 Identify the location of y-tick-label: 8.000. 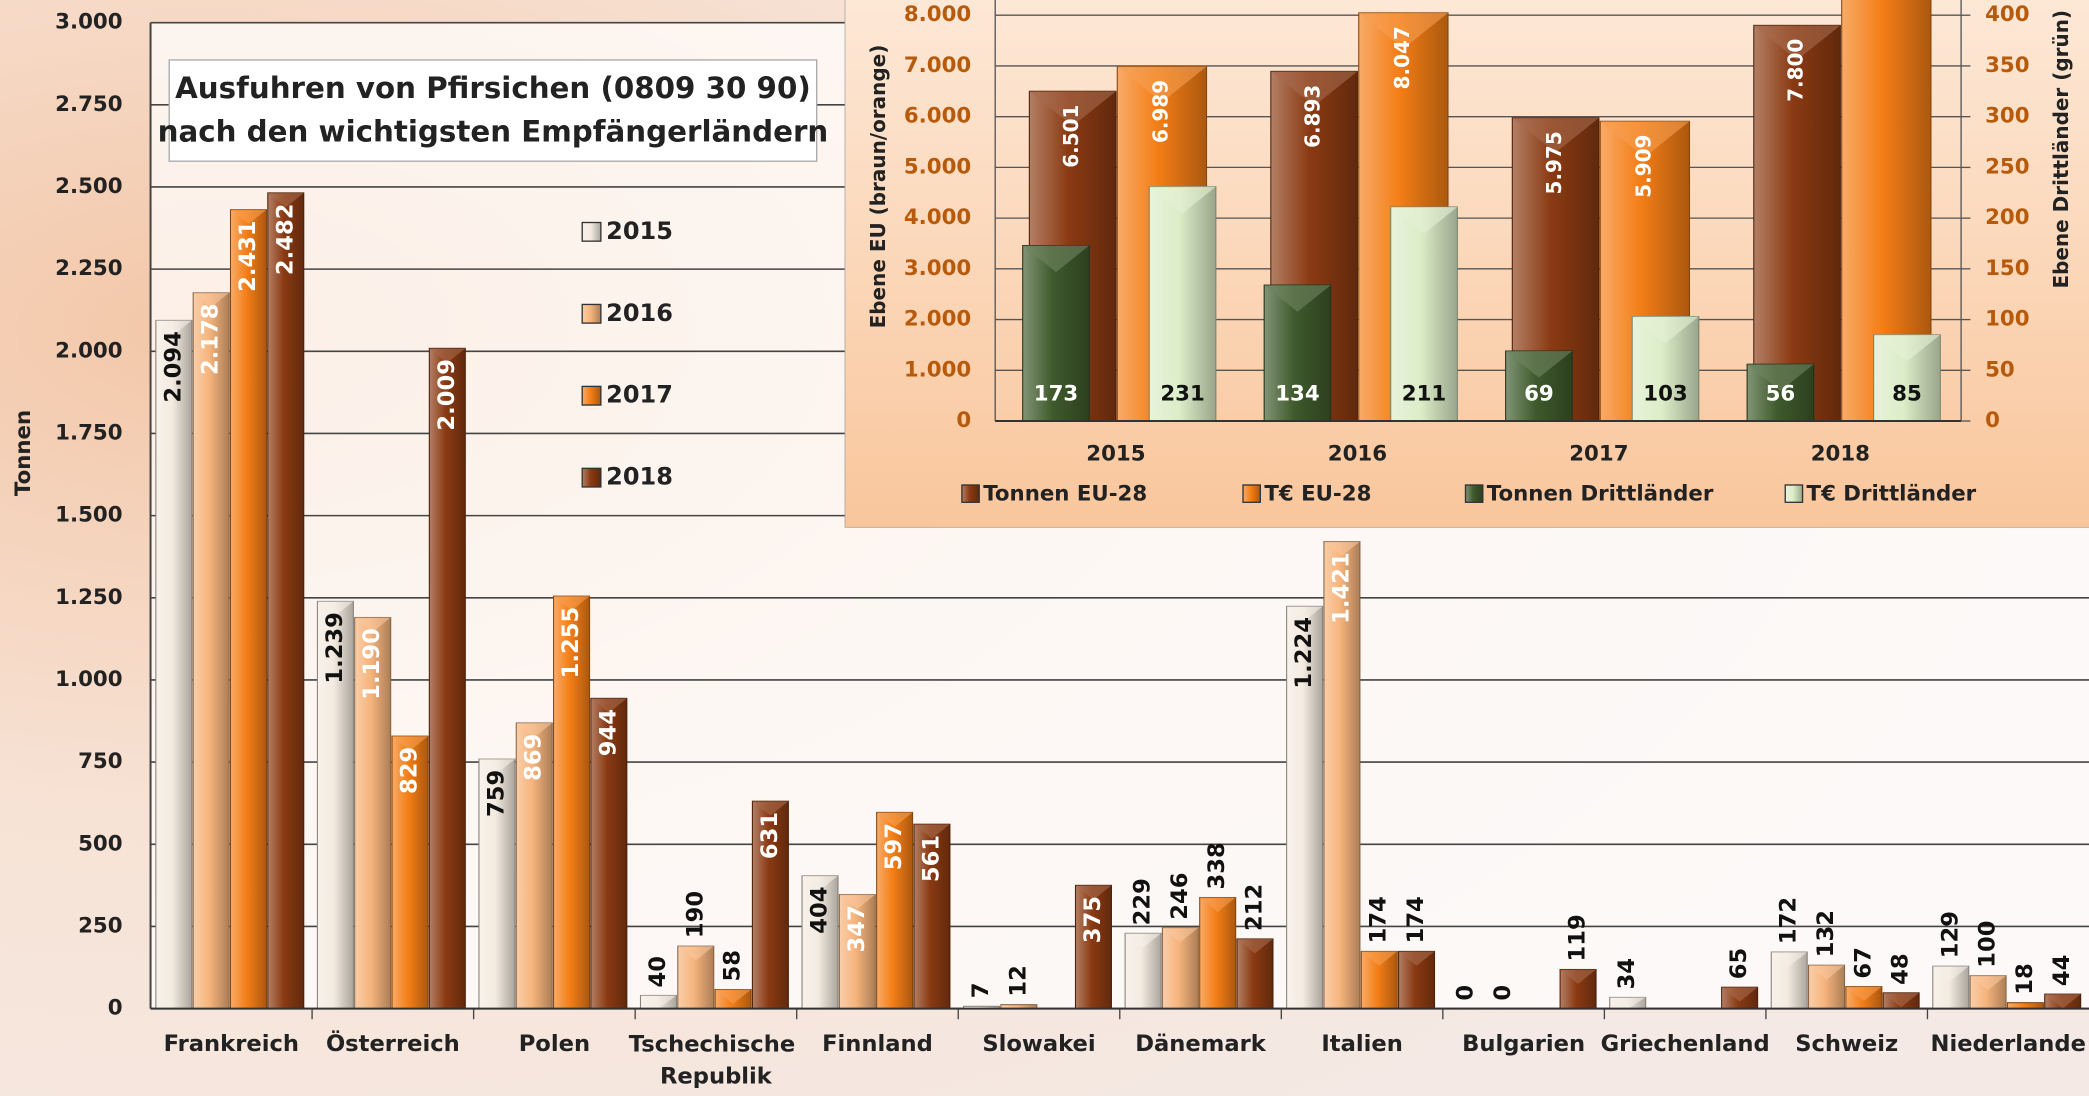
(937, 14).